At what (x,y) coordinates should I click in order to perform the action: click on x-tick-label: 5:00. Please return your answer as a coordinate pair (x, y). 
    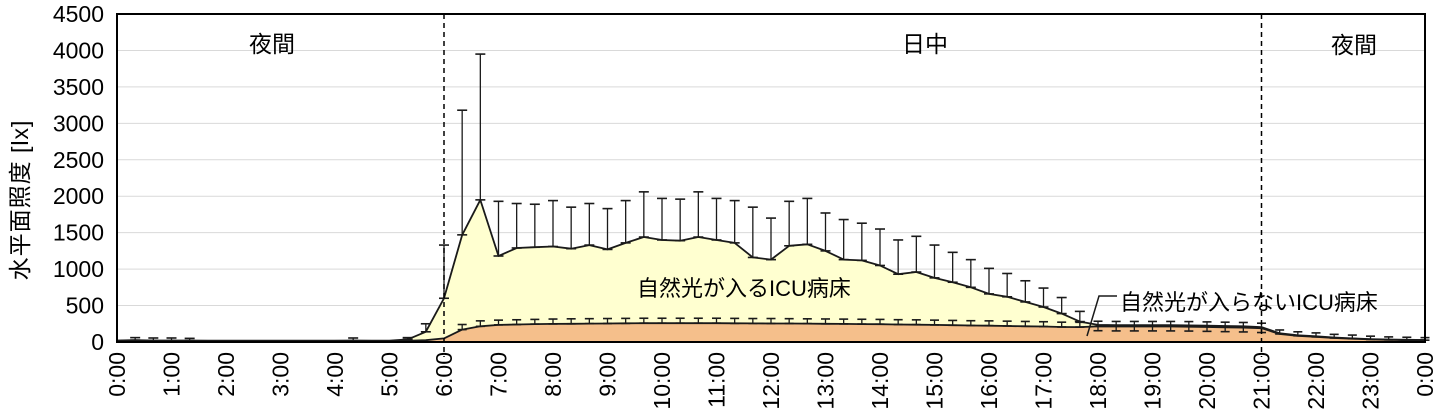
    Looking at the image, I should click on (390, 374).